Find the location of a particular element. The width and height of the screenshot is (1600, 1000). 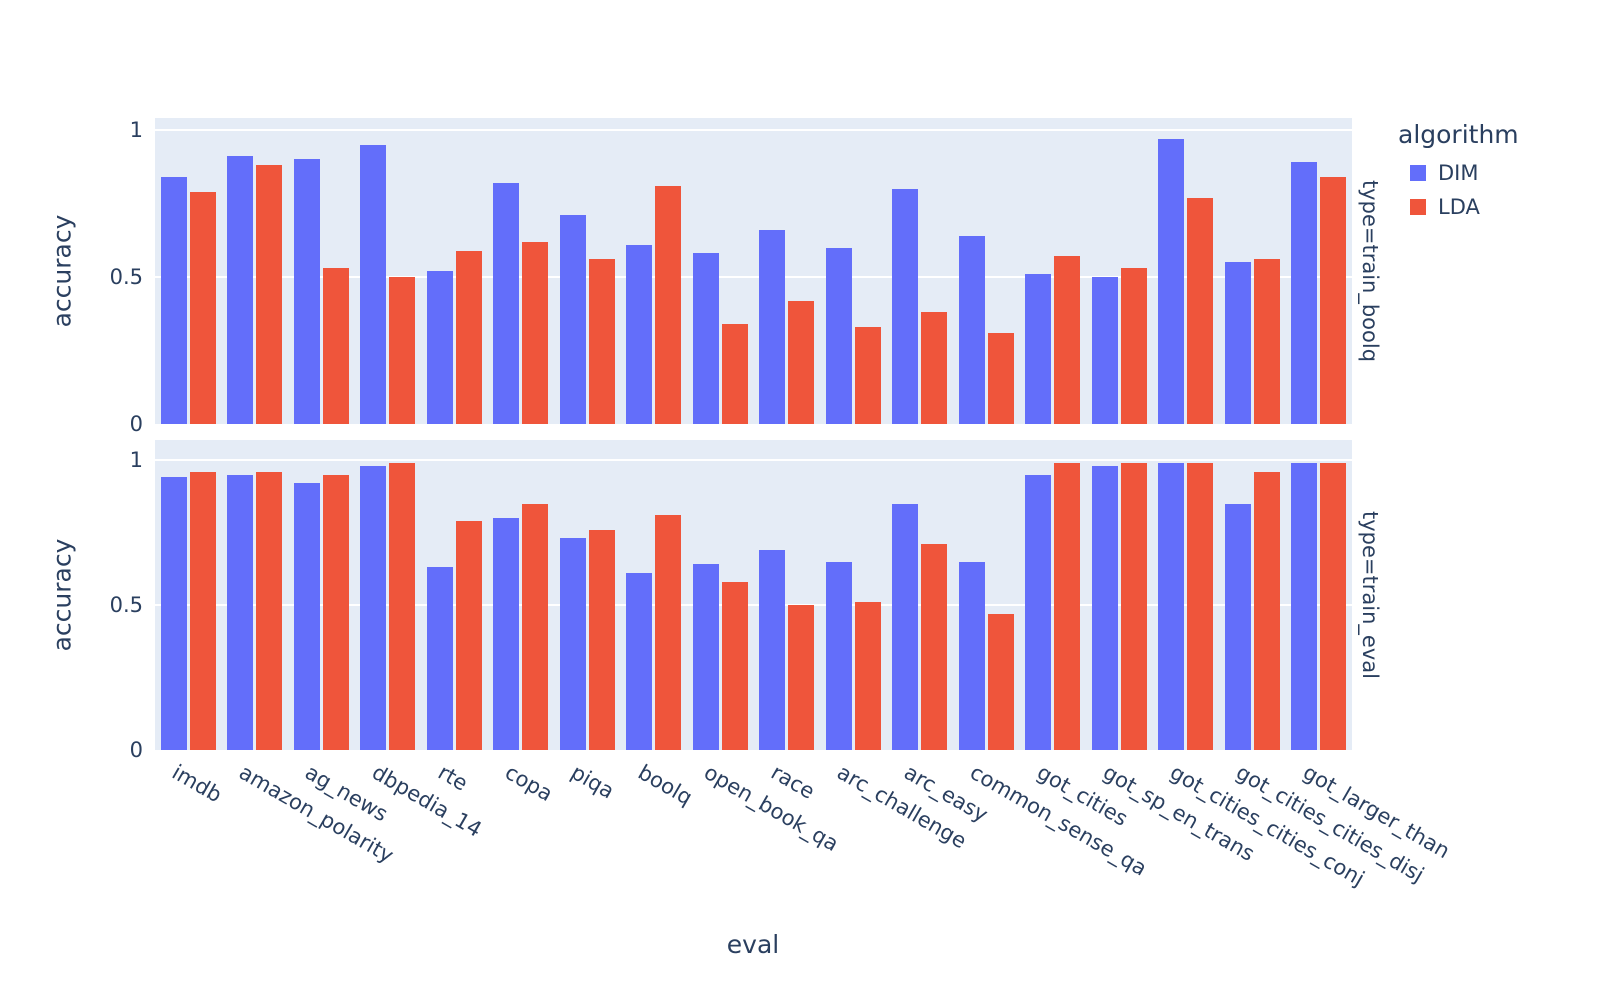

legend-label-dim: DIM is located at coordinates (1458, 173).